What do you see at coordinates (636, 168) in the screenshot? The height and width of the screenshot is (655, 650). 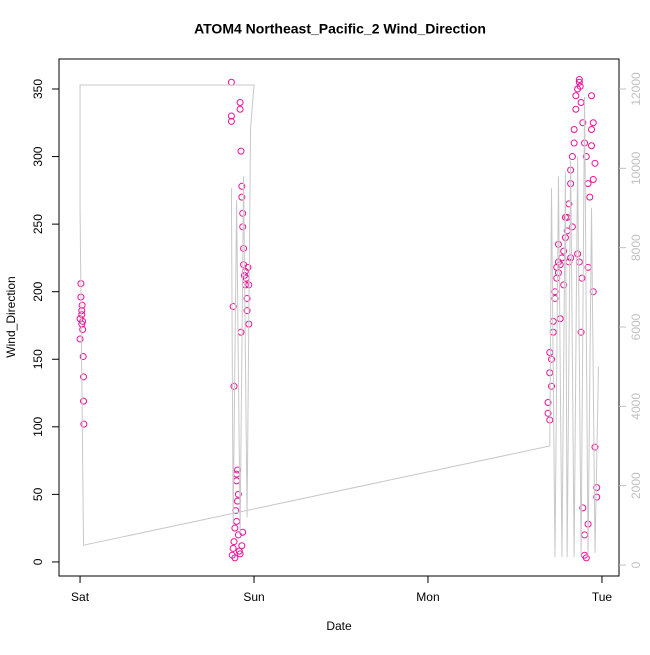 I see `y2-tick-label: 10000` at bounding box center [636, 168].